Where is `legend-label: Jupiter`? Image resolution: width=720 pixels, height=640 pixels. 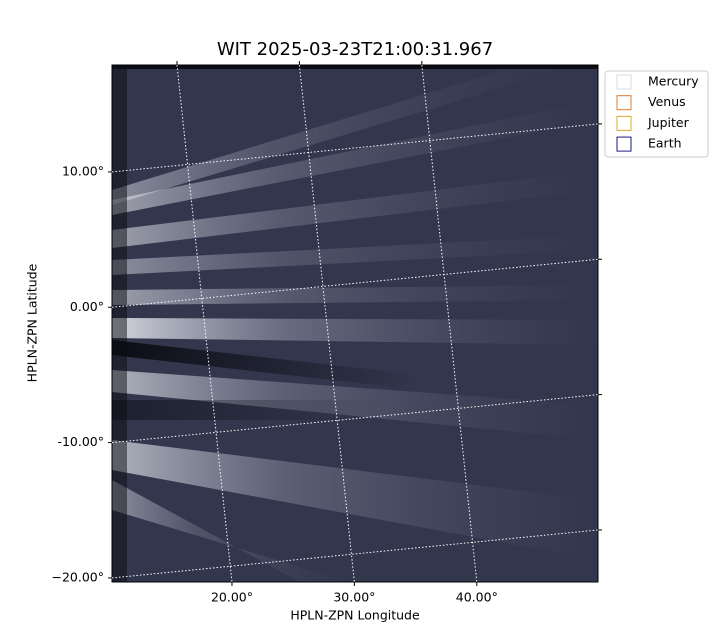 legend-label: Jupiter is located at coordinates (668, 122).